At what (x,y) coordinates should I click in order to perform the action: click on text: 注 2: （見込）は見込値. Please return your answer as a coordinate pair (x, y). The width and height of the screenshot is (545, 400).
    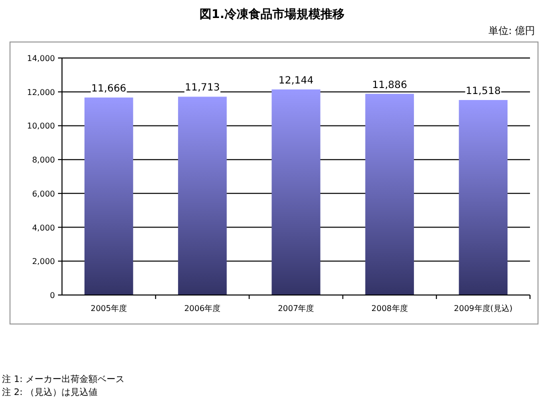
    Looking at the image, I should click on (50, 392).